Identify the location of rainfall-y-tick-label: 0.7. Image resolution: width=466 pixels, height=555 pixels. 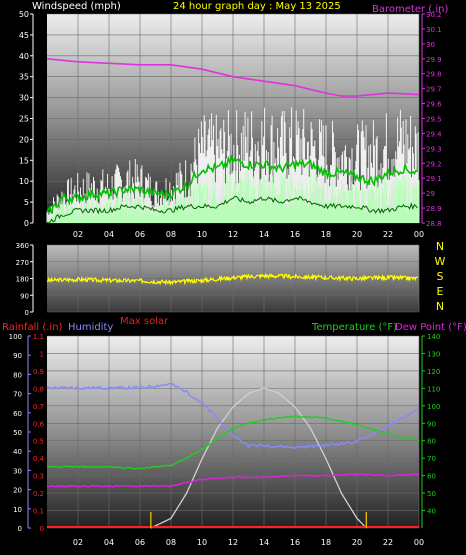
(38, 407).